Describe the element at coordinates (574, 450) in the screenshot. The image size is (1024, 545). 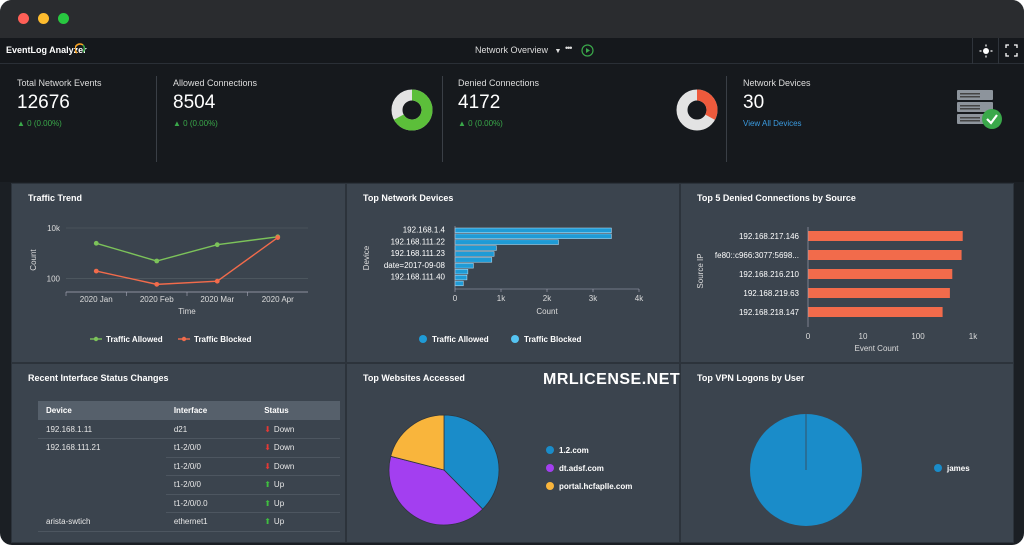
I see `legend-label: 1.2.com` at that location.